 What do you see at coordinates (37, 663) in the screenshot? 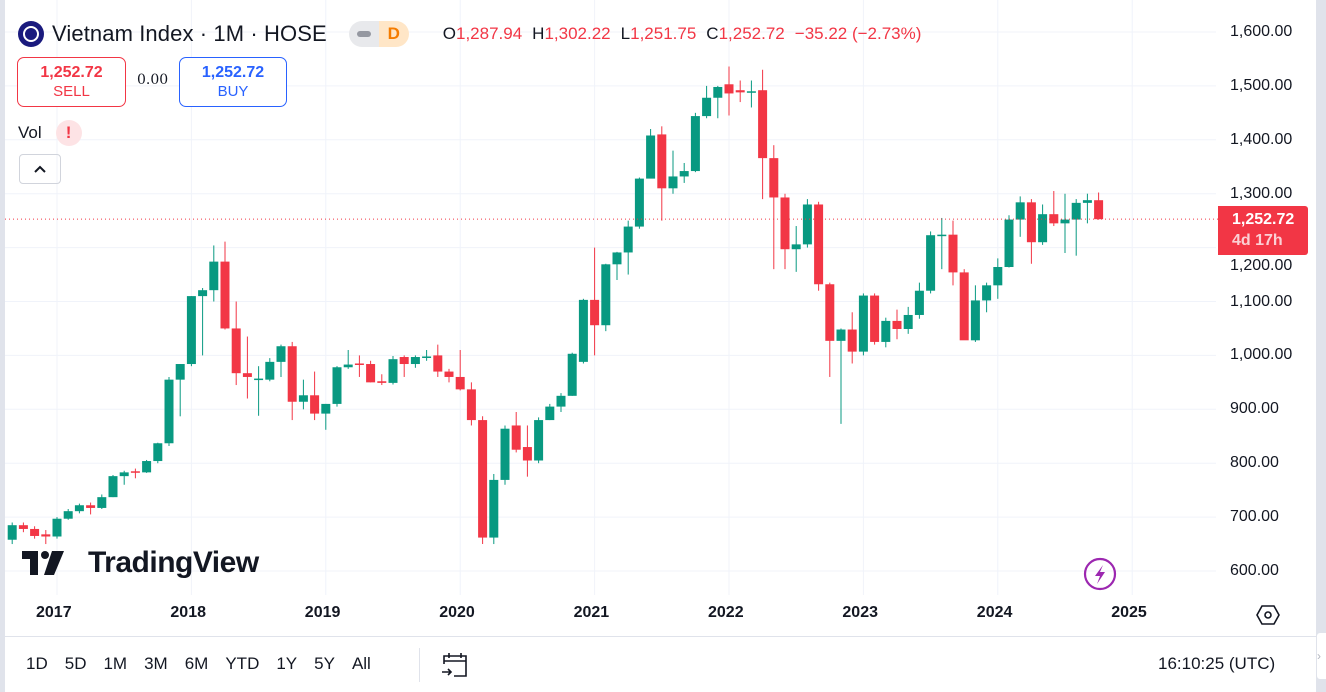
I see `range-1d: 1D` at bounding box center [37, 663].